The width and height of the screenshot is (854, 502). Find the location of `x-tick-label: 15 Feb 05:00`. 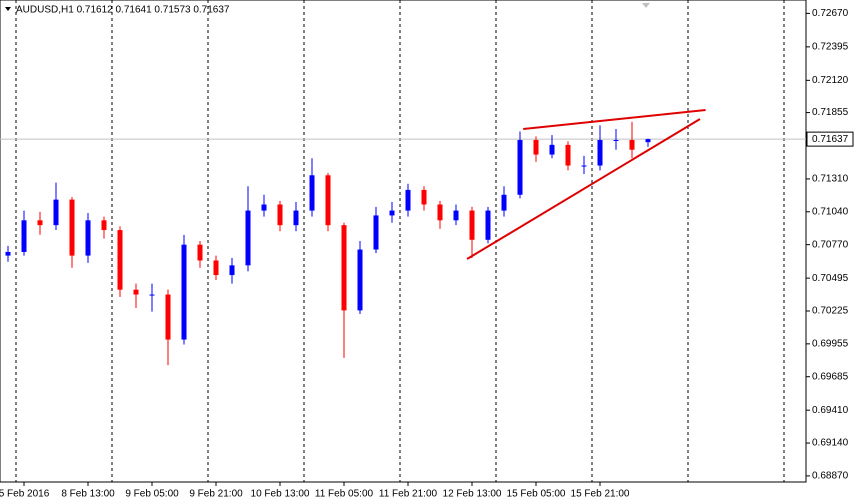

x-tick-label: 15 Feb 05:00 is located at coordinates (536, 494).